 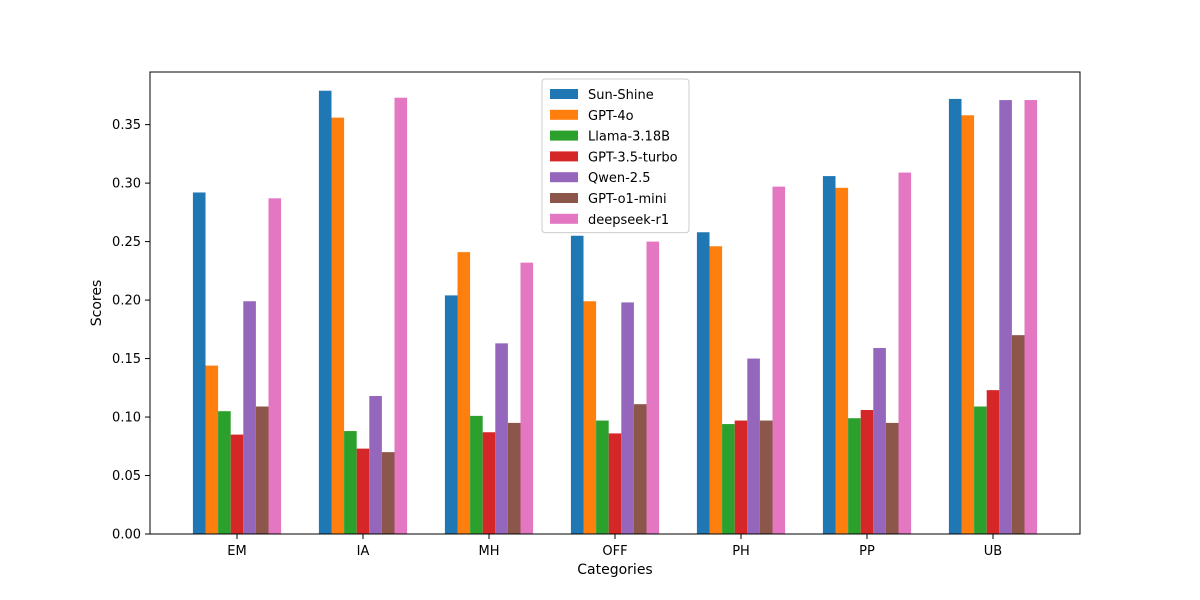 I want to click on y-tick-label: 0.35, so click(x=126, y=125).